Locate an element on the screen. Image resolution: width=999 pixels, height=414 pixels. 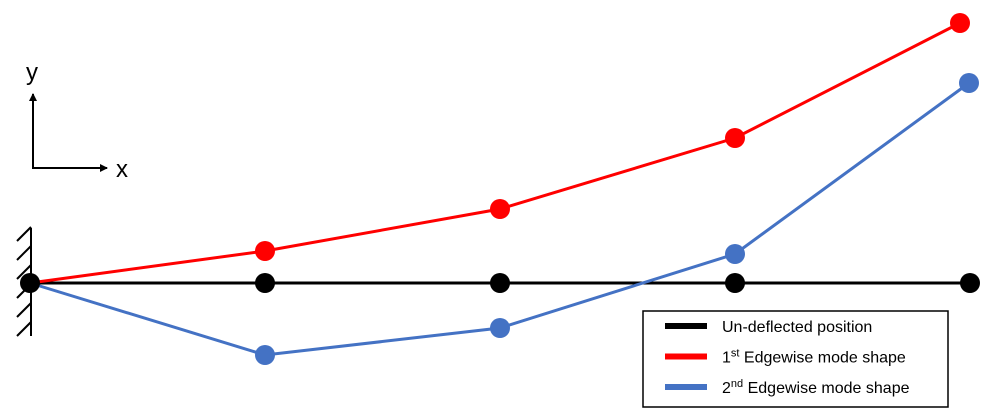
legend-label-undeflected: Un-deflected position is located at coordinates (797, 327).